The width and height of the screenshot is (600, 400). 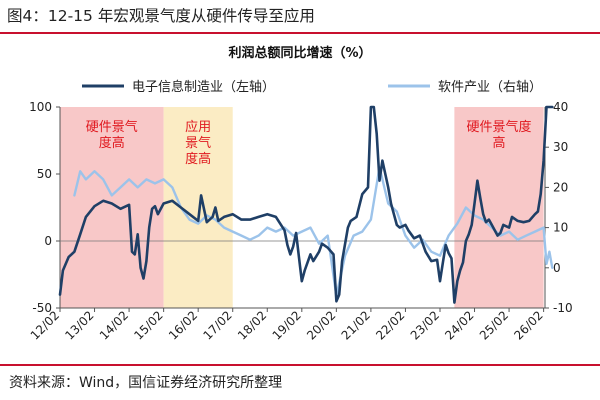 What do you see at coordinates (300, 365) in the screenshot?
I see `bottom-divider` at bounding box center [300, 365].